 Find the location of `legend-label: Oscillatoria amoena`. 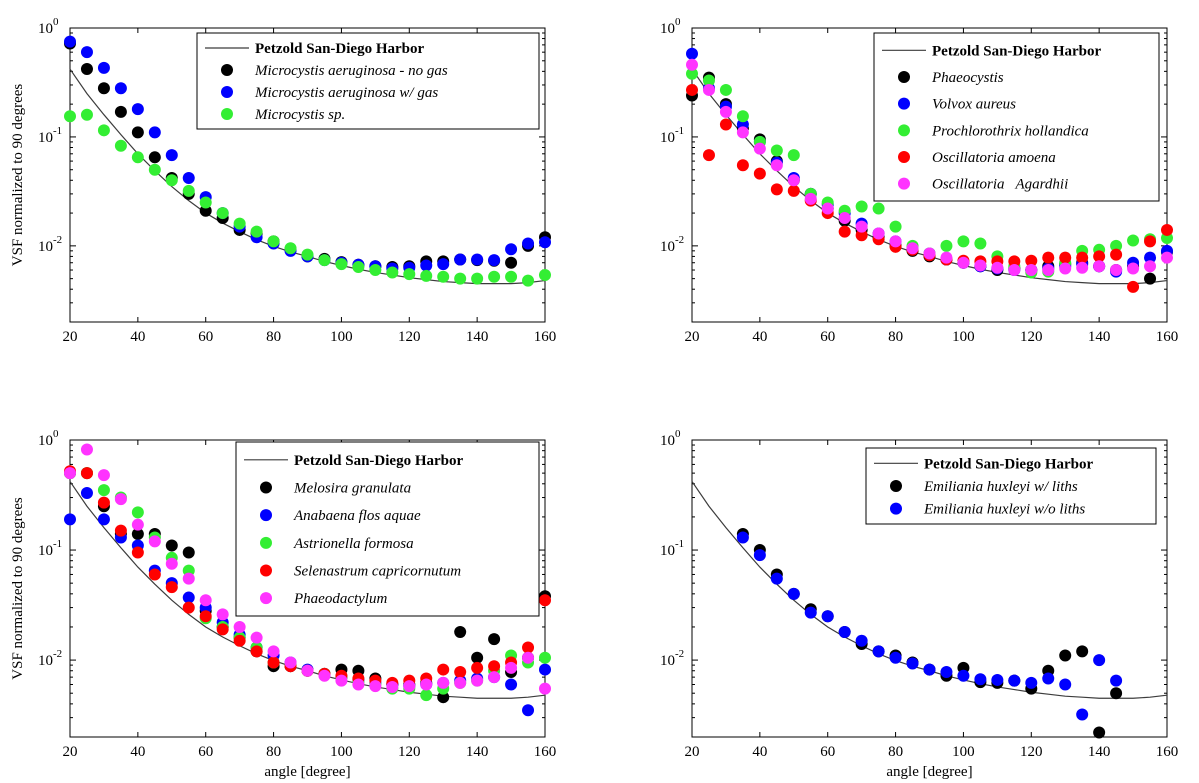

legend-label: Oscillatoria amoena is located at coordinates (994, 158).